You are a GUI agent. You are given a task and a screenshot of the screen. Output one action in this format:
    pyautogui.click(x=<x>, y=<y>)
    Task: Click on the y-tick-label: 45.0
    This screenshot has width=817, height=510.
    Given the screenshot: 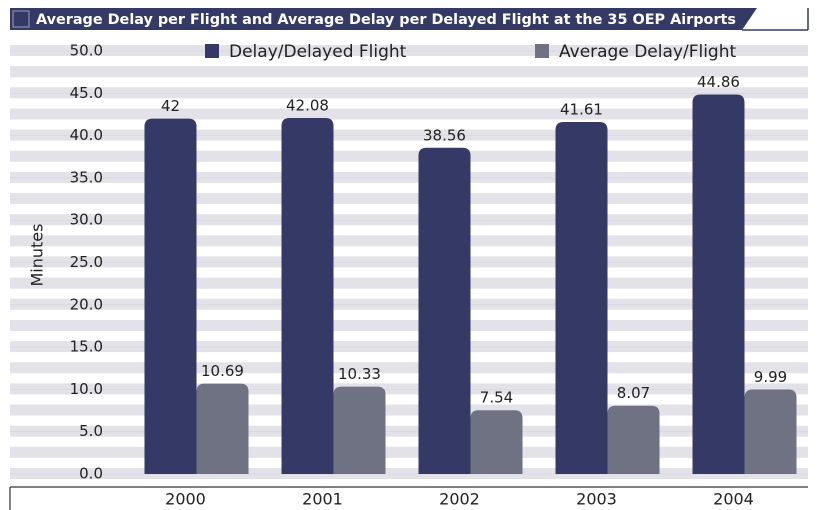 What is the action you would take?
    pyautogui.click(x=86, y=93)
    